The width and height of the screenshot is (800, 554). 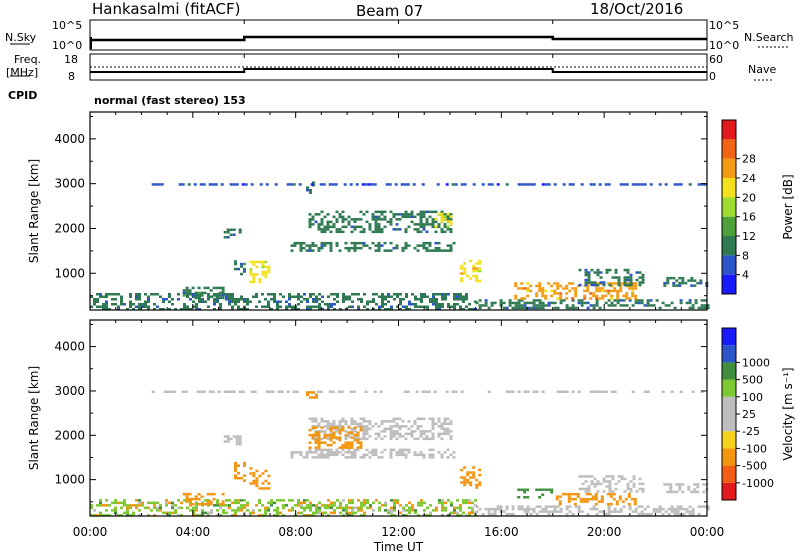 What do you see at coordinates (745, 255) in the screenshot?
I see `colorbar-tick-label: 8` at bounding box center [745, 255].